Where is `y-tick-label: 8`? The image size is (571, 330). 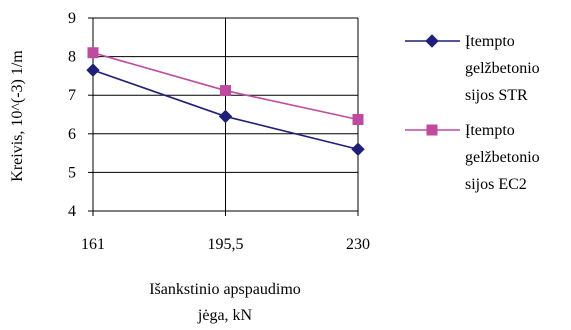
y-tick-label: 8 is located at coordinates (72, 57).